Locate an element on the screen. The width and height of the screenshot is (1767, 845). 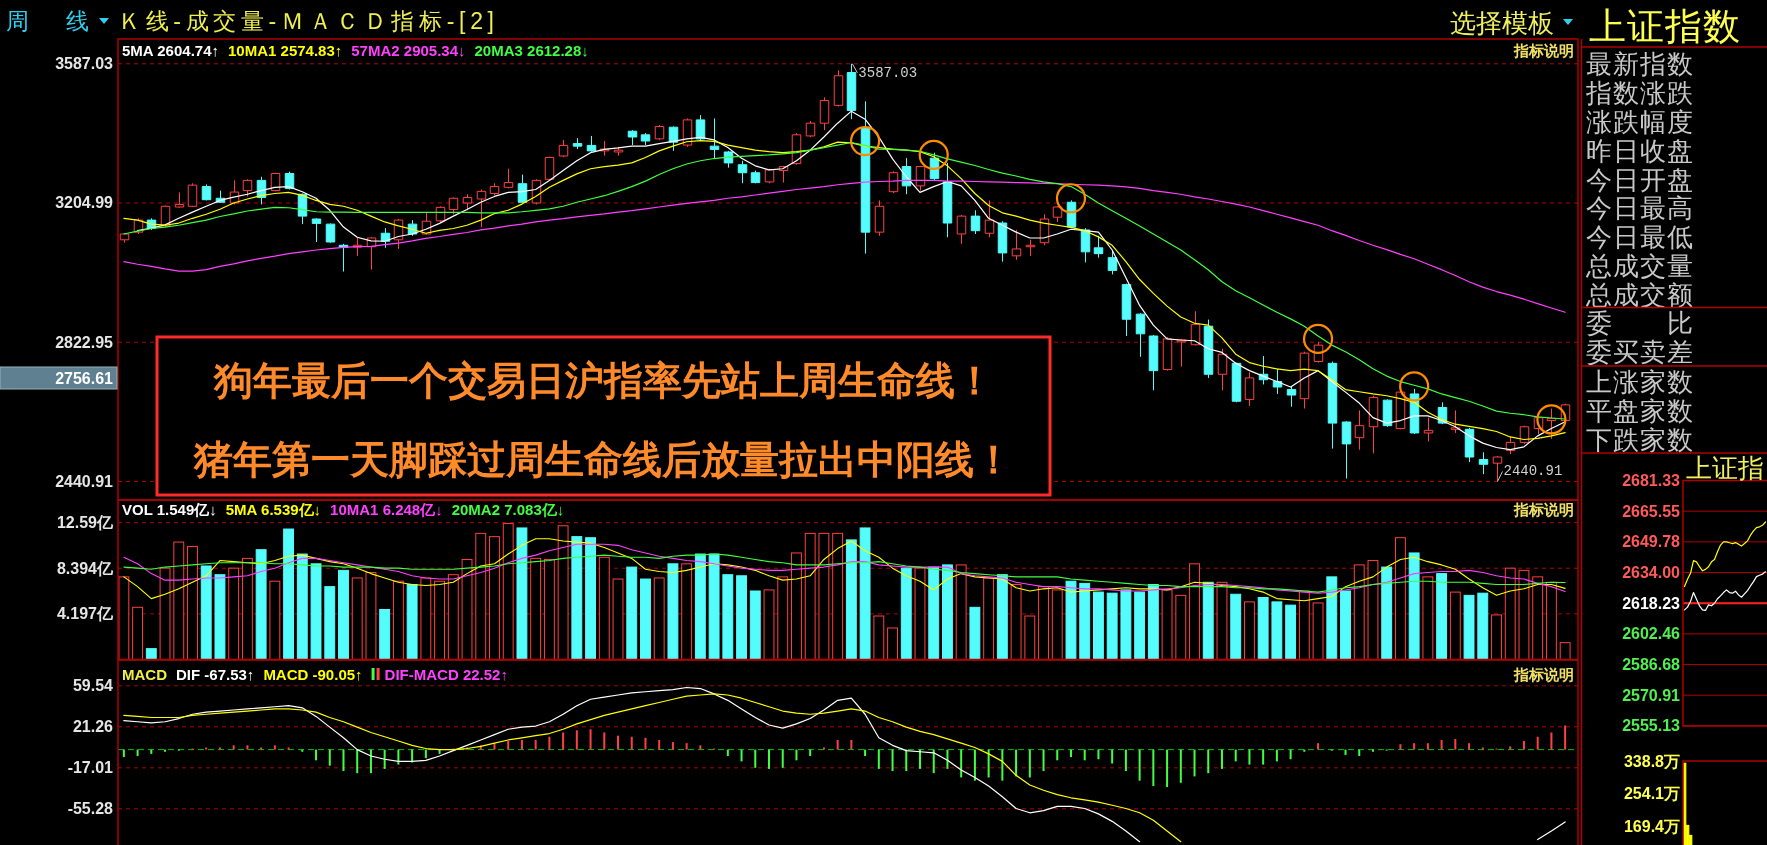
y-tick-label: 2618.23 is located at coordinates (1651, 603).